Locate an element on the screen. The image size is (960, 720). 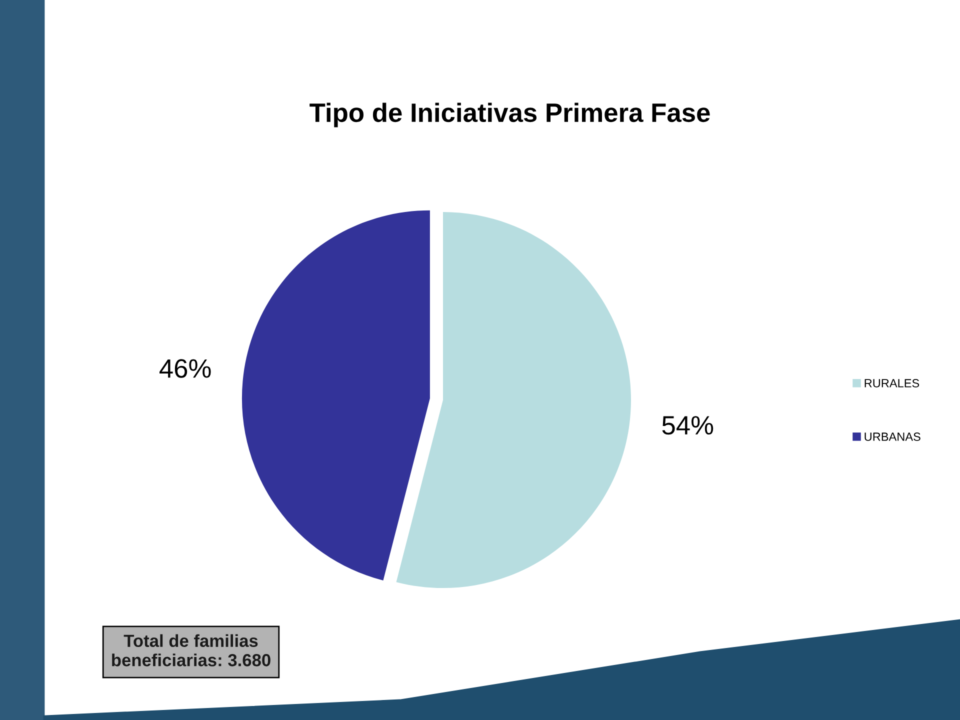
data-label: 46% is located at coordinates (185, 368).